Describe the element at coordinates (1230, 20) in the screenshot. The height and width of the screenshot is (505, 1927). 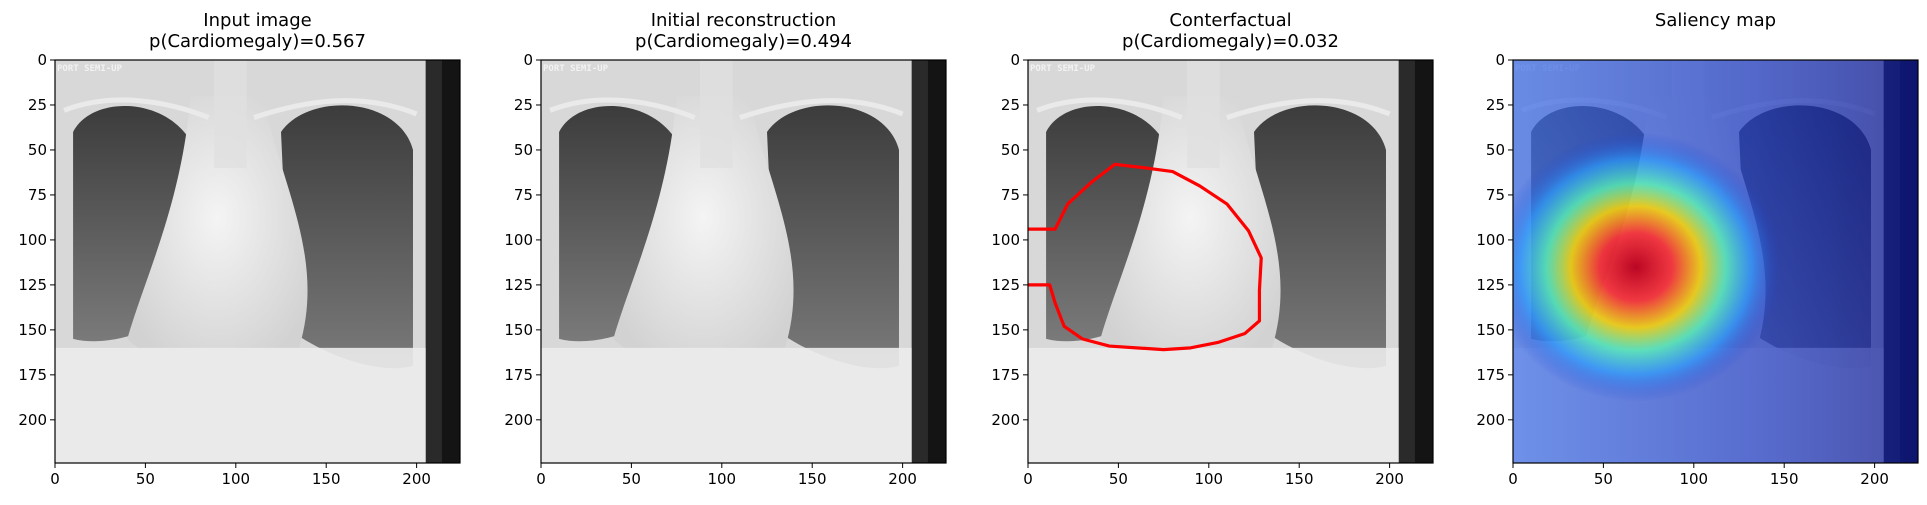
I see `panel-title: Conterfactual` at that location.